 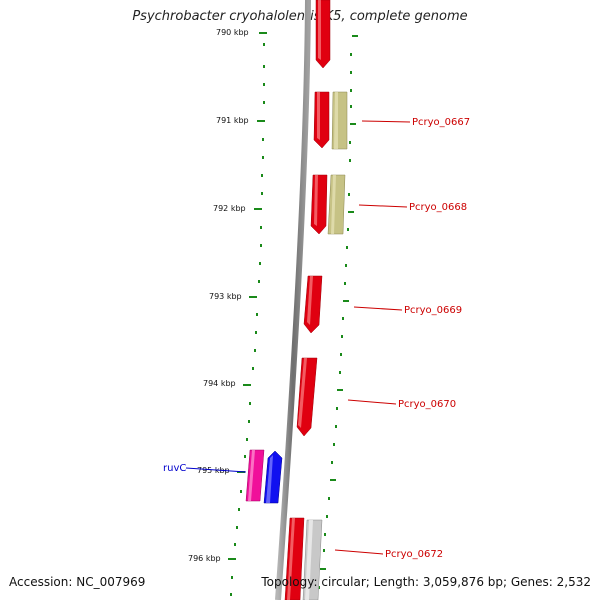 I want to click on accession-text: Accession: NC_007969, so click(x=77, y=582).